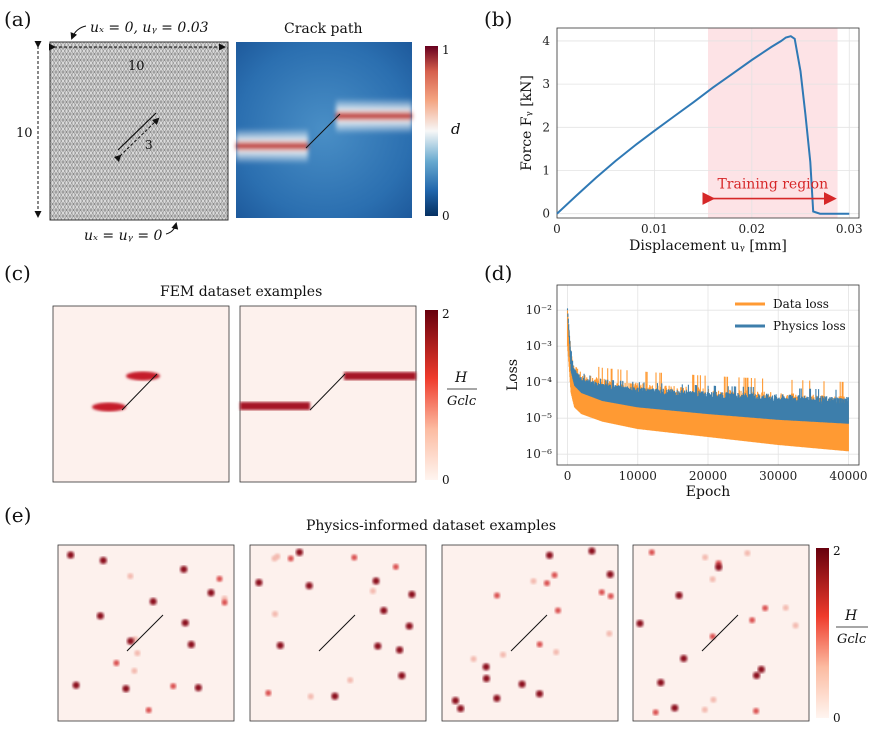  Describe the element at coordinates (539, 382) in the screenshot. I see `y-tick-label: 10⁻⁴` at that location.